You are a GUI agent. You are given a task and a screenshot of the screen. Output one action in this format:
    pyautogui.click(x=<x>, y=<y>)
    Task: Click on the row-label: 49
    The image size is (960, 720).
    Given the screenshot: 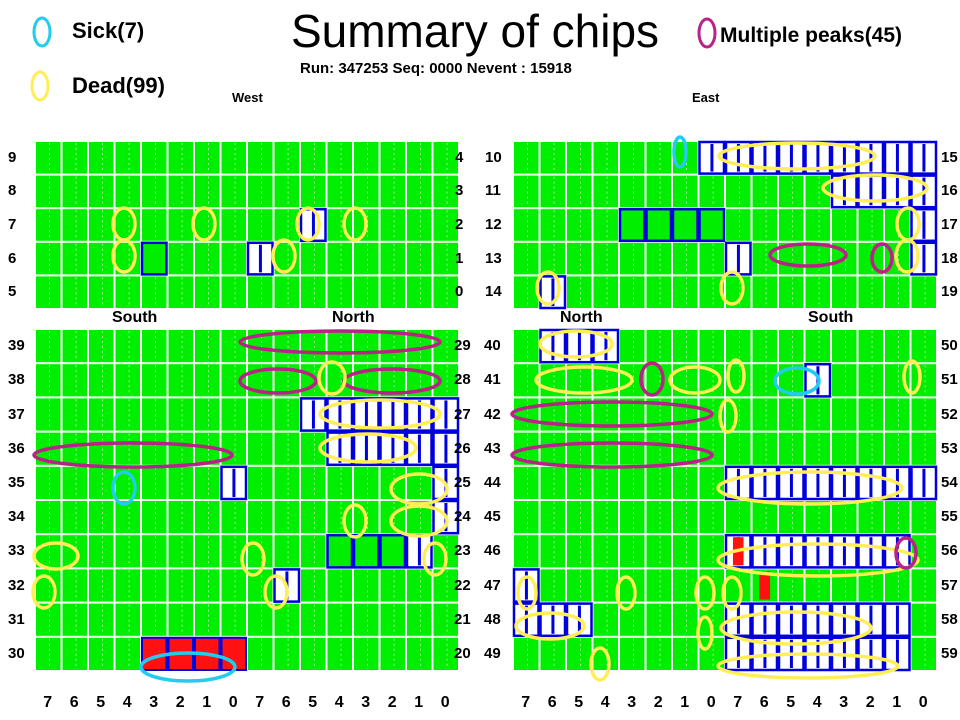 What is the action you would take?
    pyautogui.click(x=492, y=653)
    